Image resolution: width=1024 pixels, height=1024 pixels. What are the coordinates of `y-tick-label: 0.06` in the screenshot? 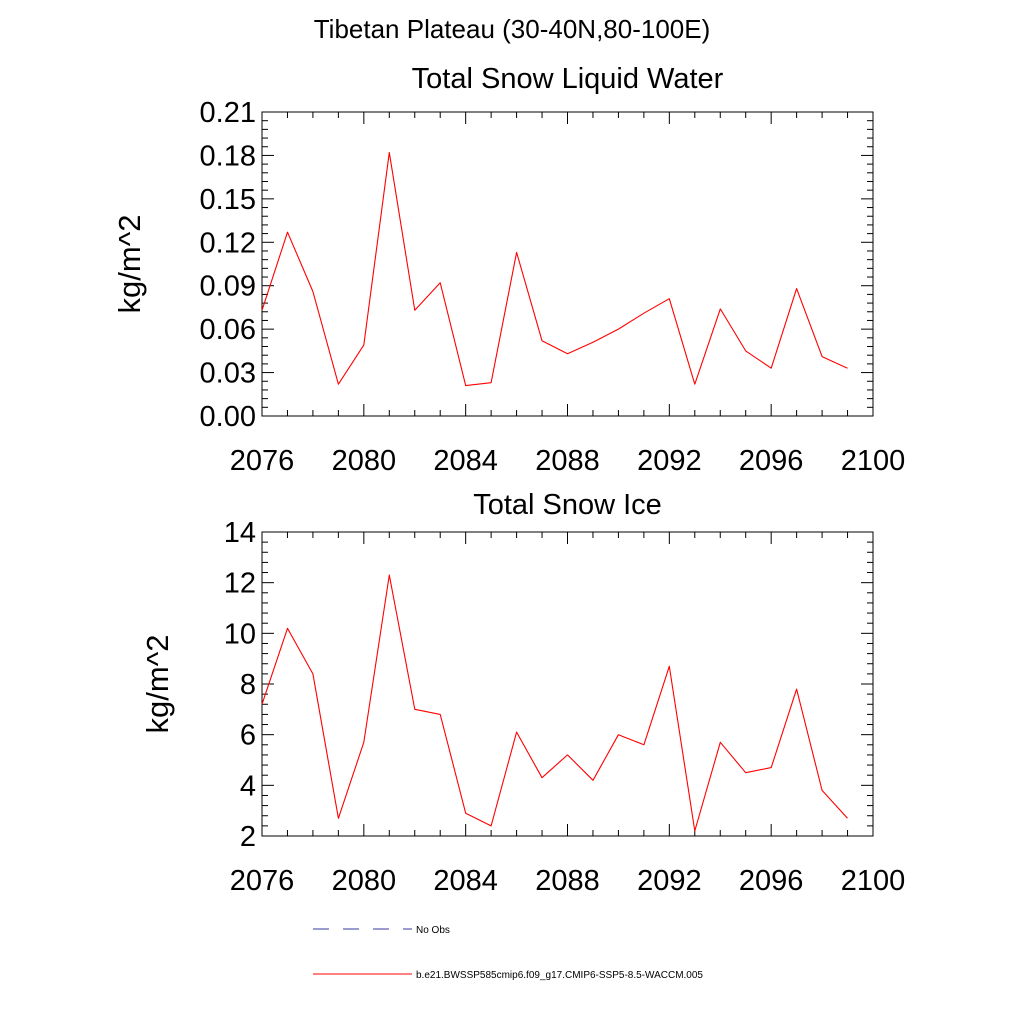 It's located at (228, 330).